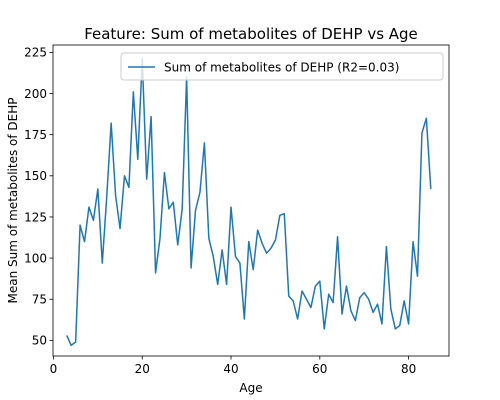 The height and width of the screenshot is (400, 500). Describe the element at coordinates (230, 369) in the screenshot. I see `x-tick-label: 40` at that location.